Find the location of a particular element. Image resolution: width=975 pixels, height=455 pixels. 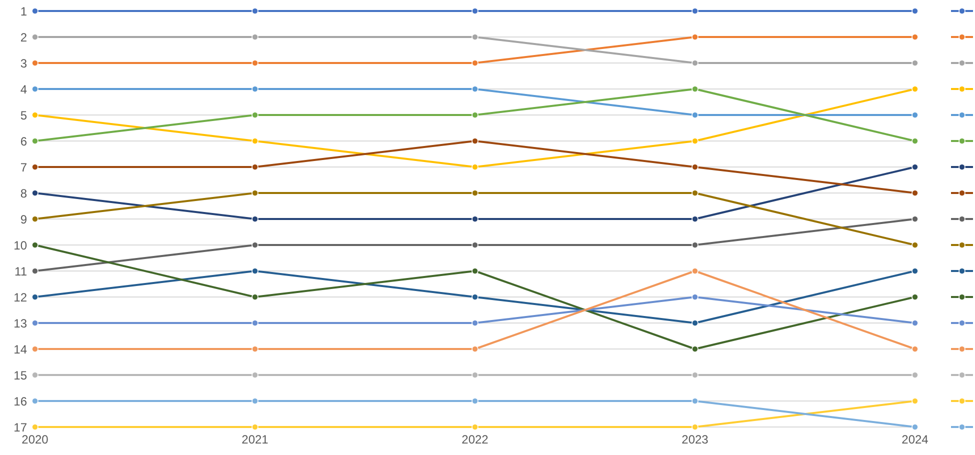

y-tick-label: 9 is located at coordinates (24, 219).